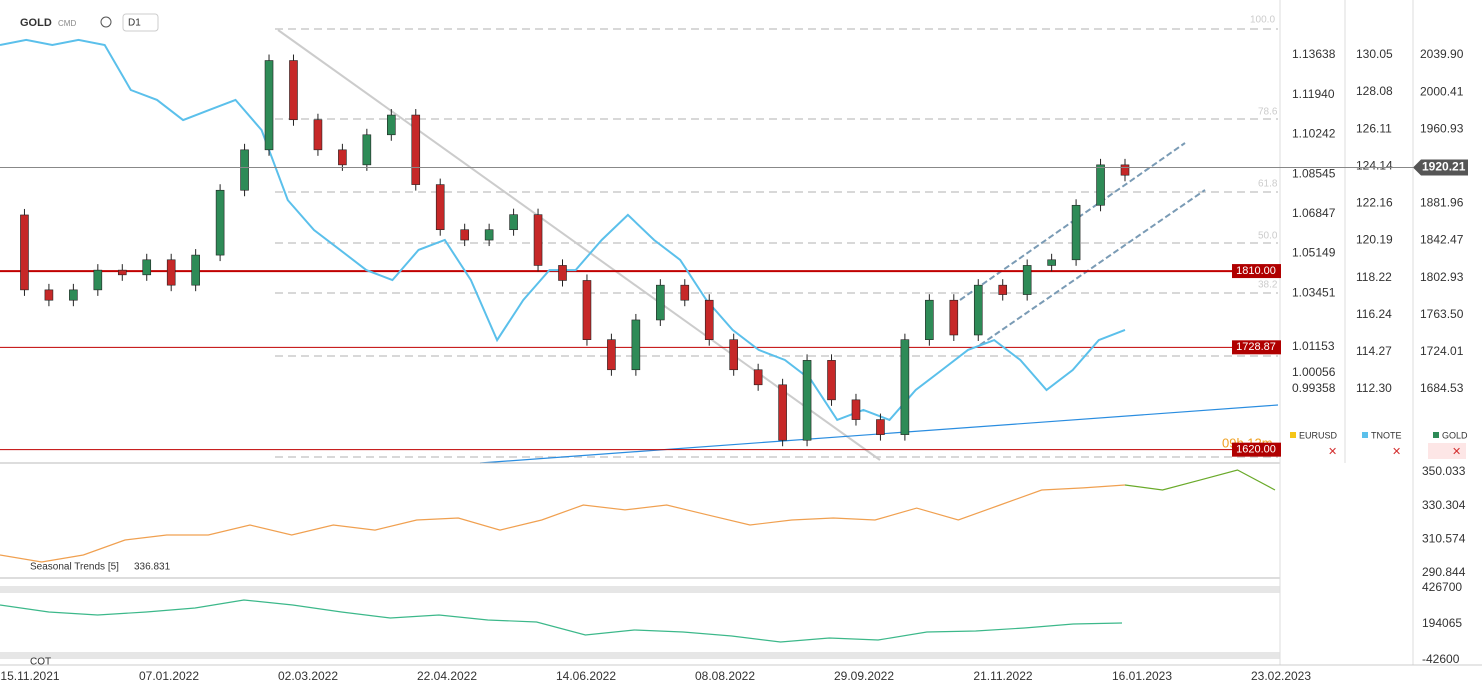 This screenshot has width=1482, height=699. Describe the element at coordinates (640, 655) in the screenshot. I see `panel-band` at that location.